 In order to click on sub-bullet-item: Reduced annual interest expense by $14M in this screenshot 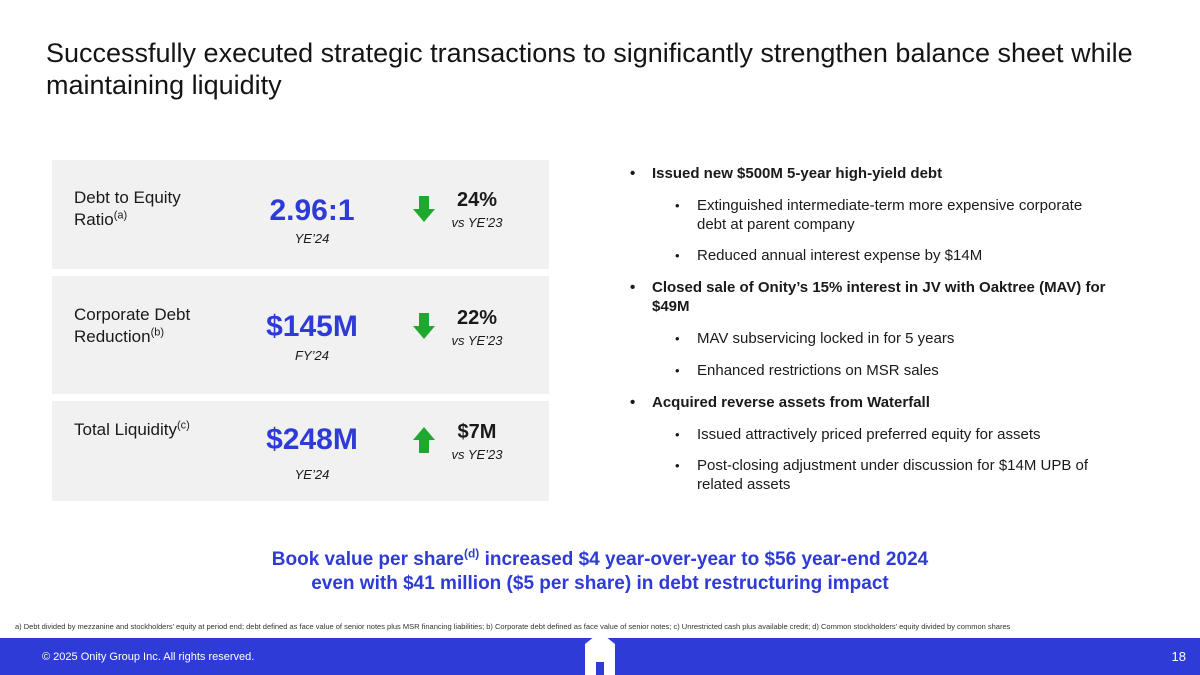, I will do `click(870, 255)`.